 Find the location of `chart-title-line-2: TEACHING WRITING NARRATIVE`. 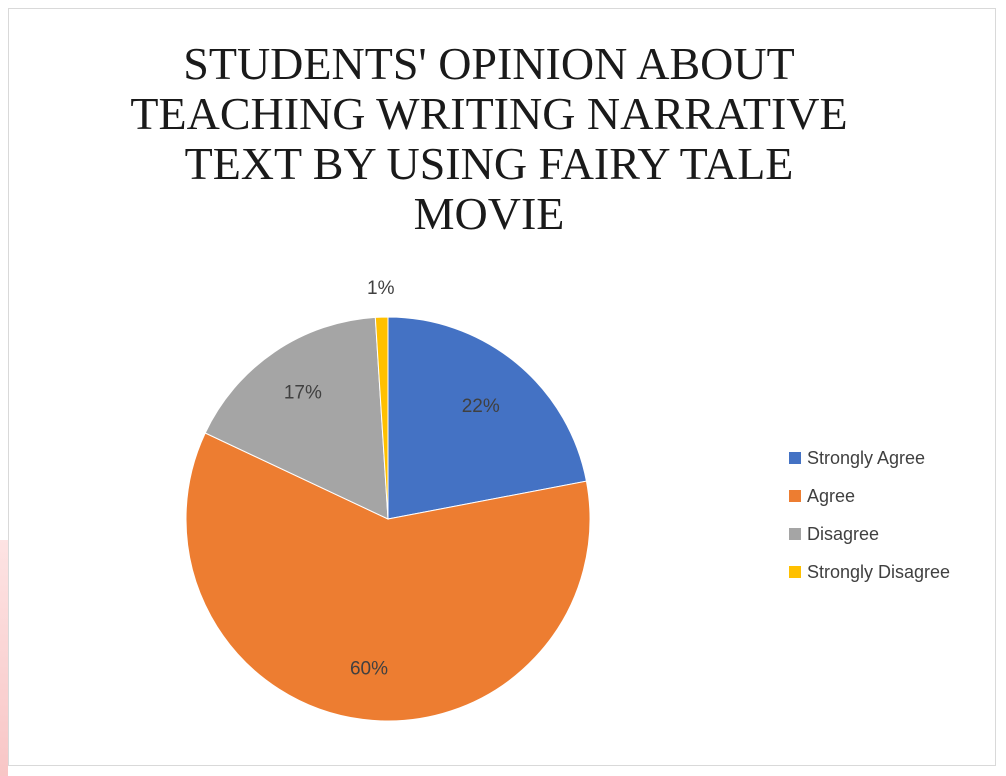

chart-title-line-2: TEACHING WRITING NARRATIVE is located at coordinates (489, 113).